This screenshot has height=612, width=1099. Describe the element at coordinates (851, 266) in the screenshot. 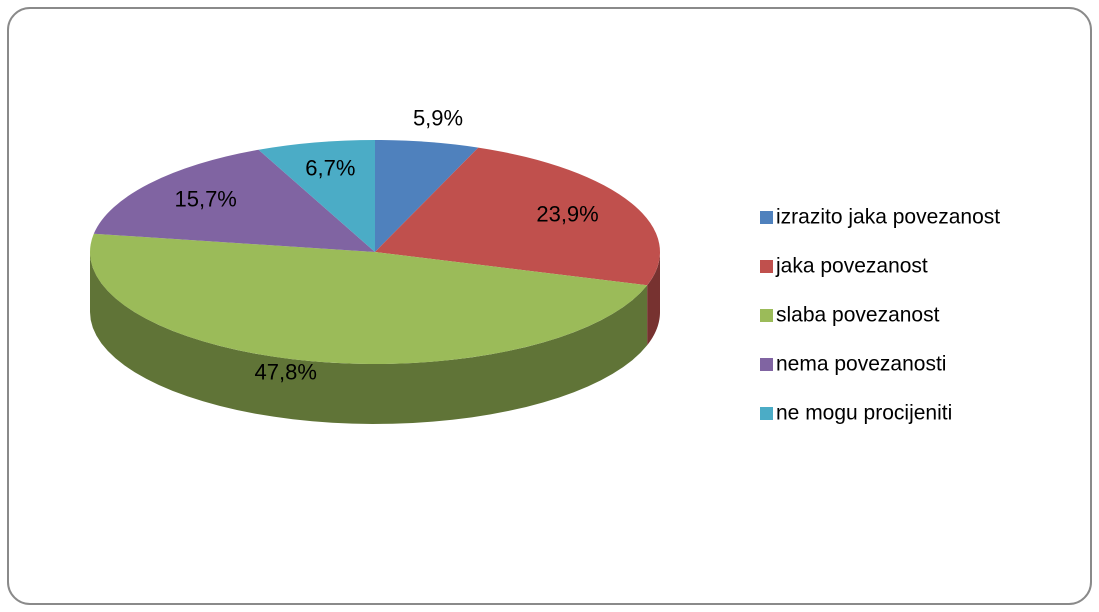

I see `legend-label: jaka povezanost` at that location.